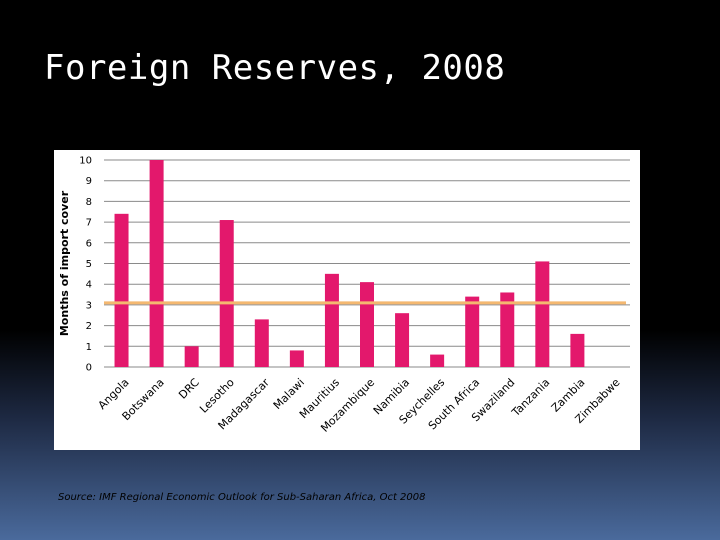 The width and height of the screenshot is (720, 540). What do you see at coordinates (89, 243) in the screenshot?
I see `y-tick-label: 6` at bounding box center [89, 243].